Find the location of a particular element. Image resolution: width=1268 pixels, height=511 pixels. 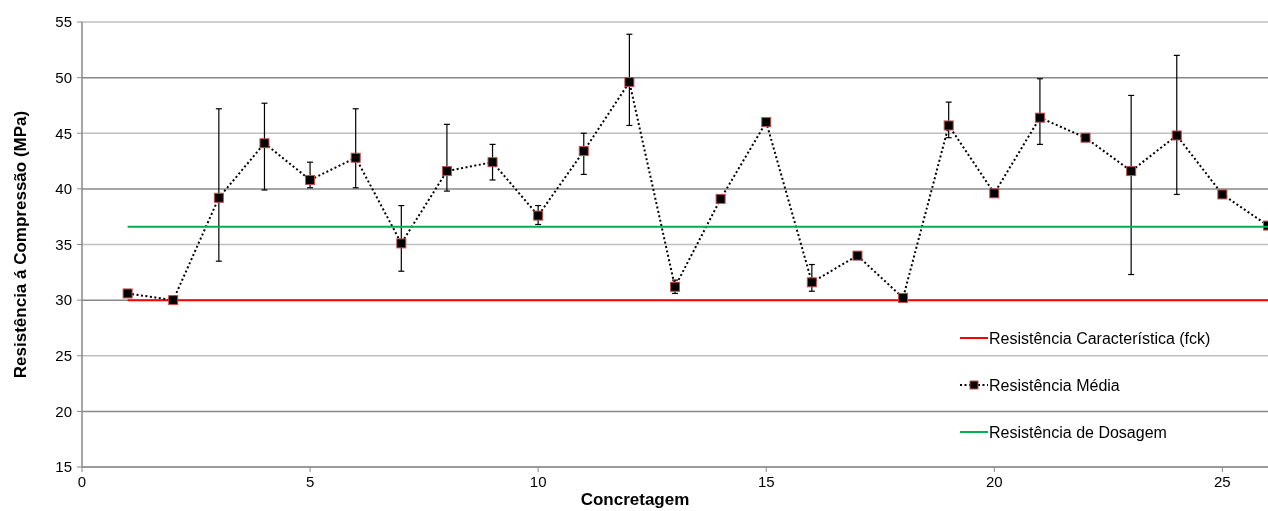

x-tick-label: 0 is located at coordinates (82, 481).